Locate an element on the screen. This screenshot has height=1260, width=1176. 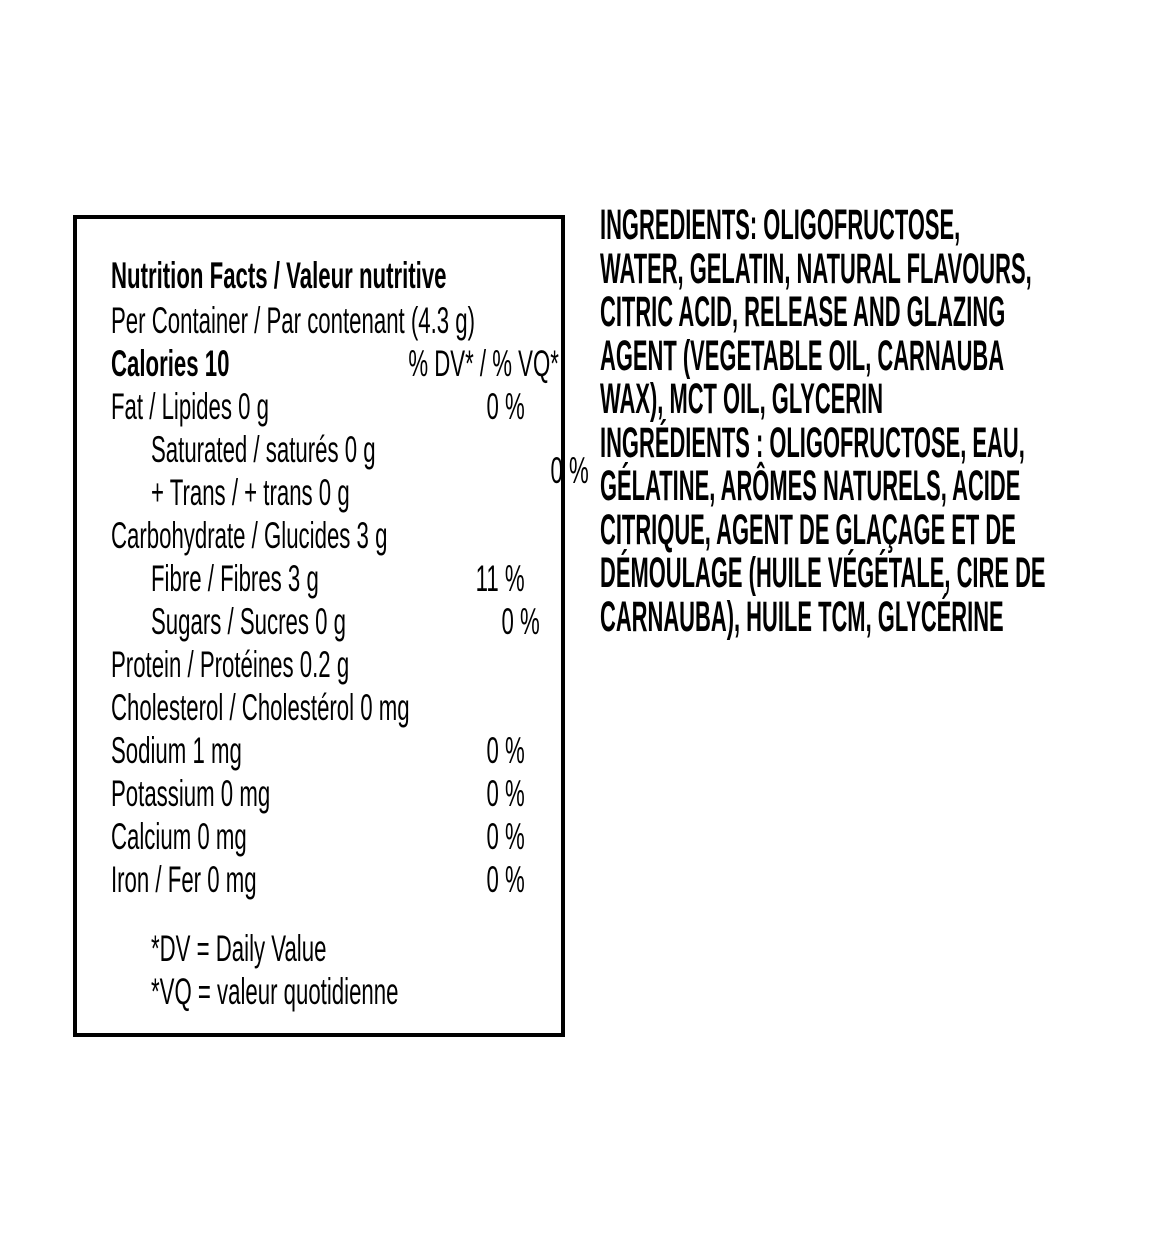
trans-line: + Trans / + trans 0 g is located at coordinates (318, 492).